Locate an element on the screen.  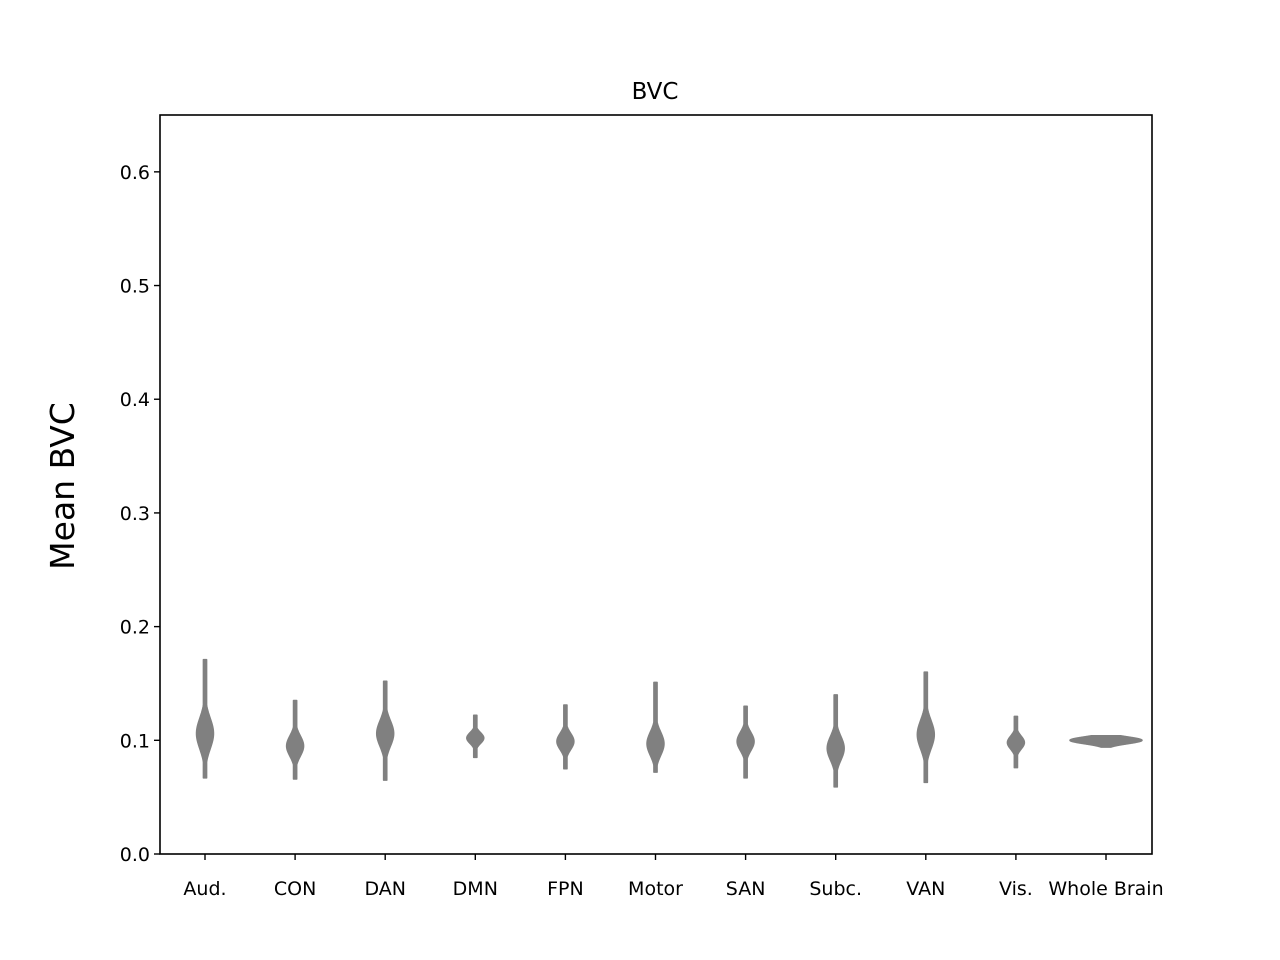
y-axis-label: Mean BVC is located at coordinates (62, 486).